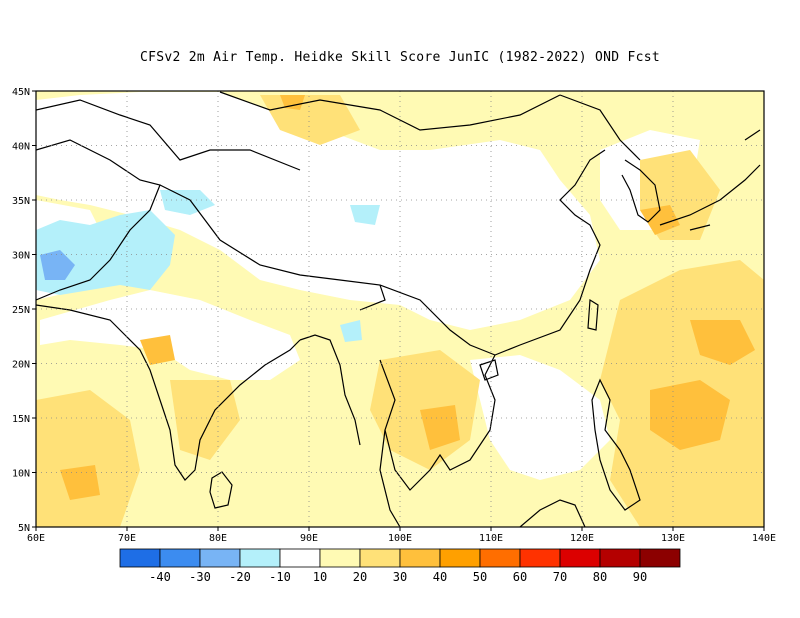 Image resolution: width=800 pixels, height=618 pixels. I want to click on cyan-patch-bay, so click(351, 331).